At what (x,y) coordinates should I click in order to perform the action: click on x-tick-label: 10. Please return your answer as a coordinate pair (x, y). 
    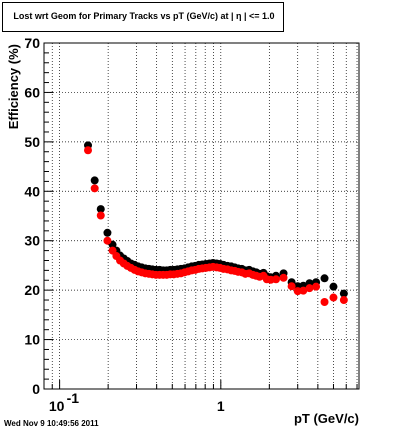
    Looking at the image, I should click on (57, 406).